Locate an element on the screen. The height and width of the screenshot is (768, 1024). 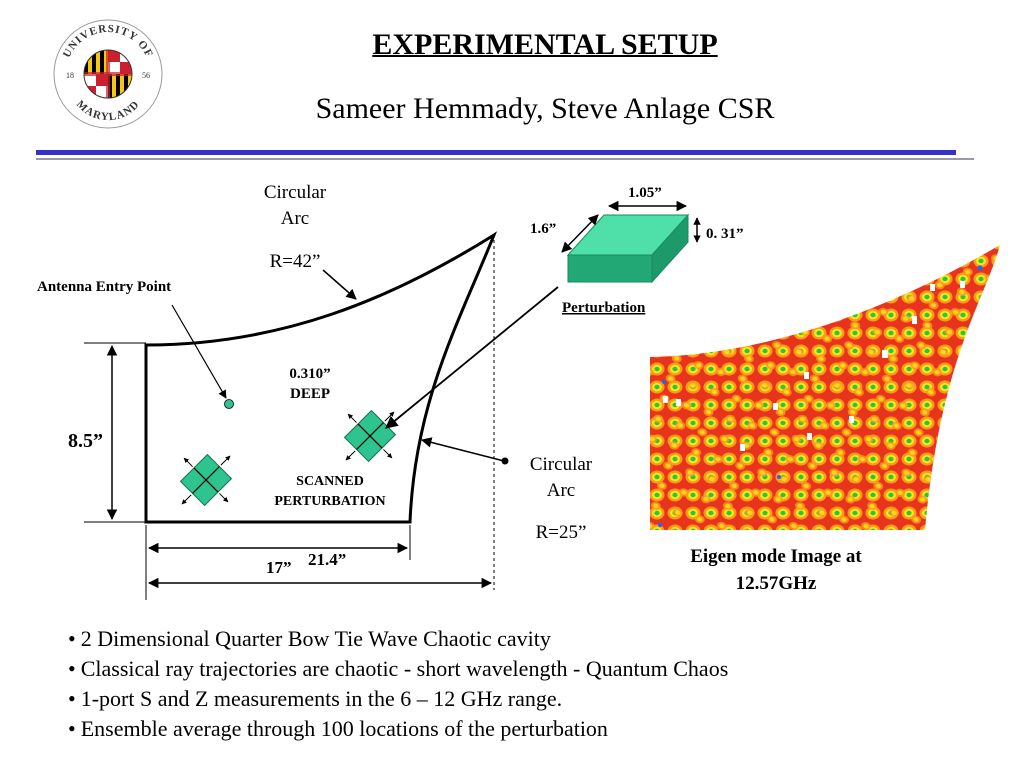
eigenmode-caption: Eigen mode Image at 12.57GHz is located at coordinates (776, 570).